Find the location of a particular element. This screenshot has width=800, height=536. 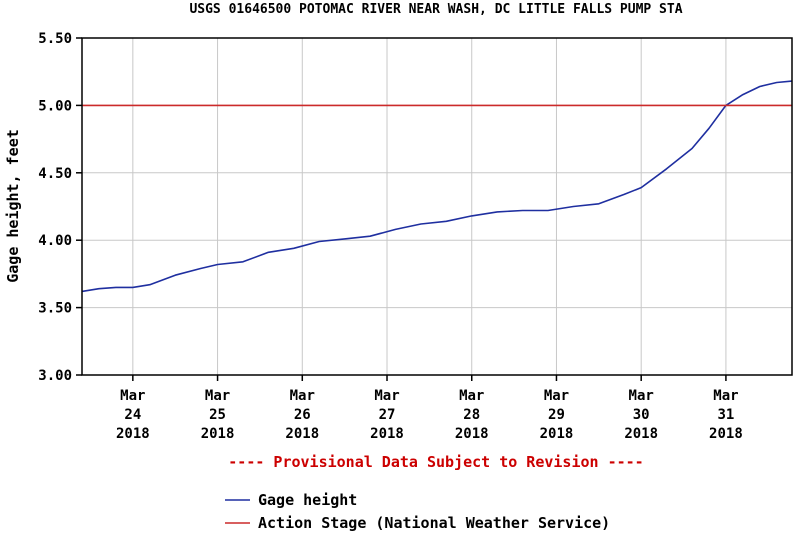

x-tick-label: Mar 25 2018 is located at coordinates (218, 415).